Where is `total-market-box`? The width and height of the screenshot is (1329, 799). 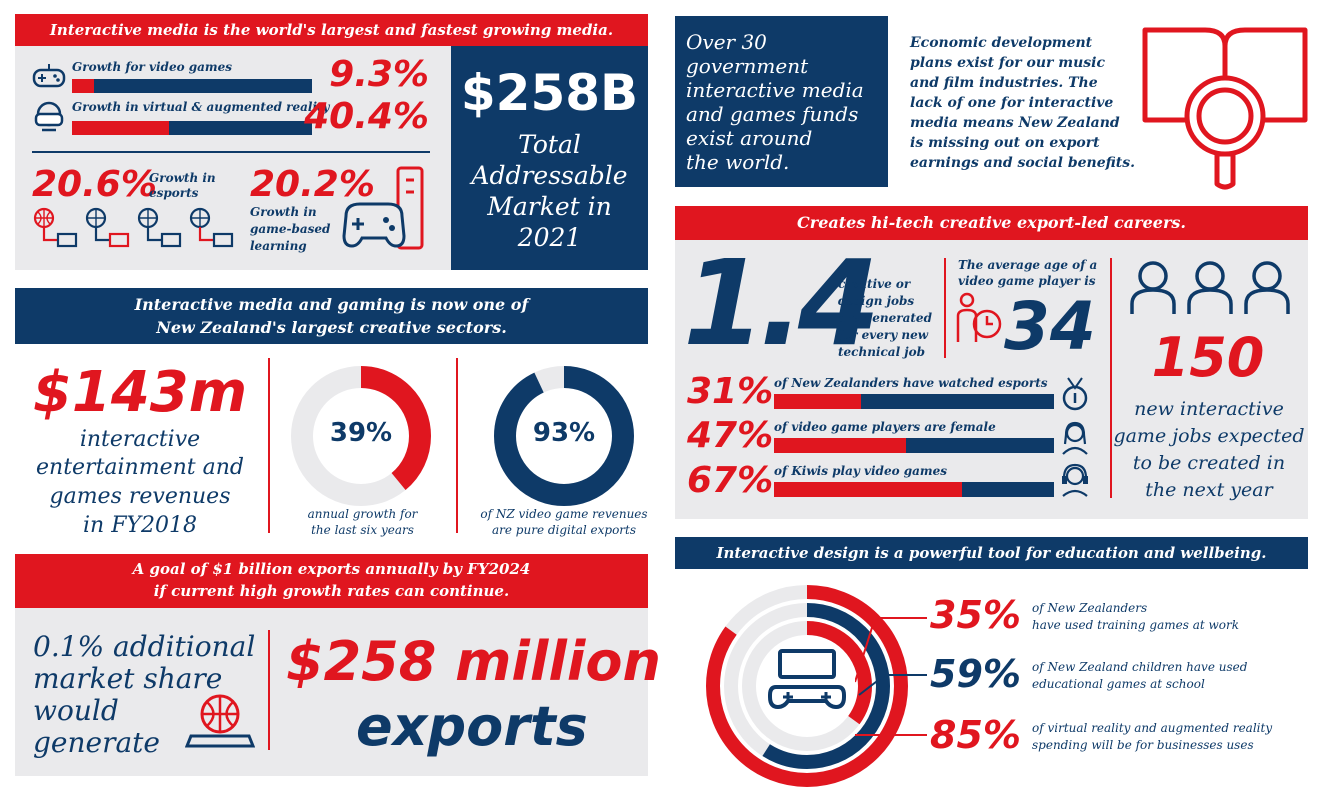 total-market-box is located at coordinates (549, 158).